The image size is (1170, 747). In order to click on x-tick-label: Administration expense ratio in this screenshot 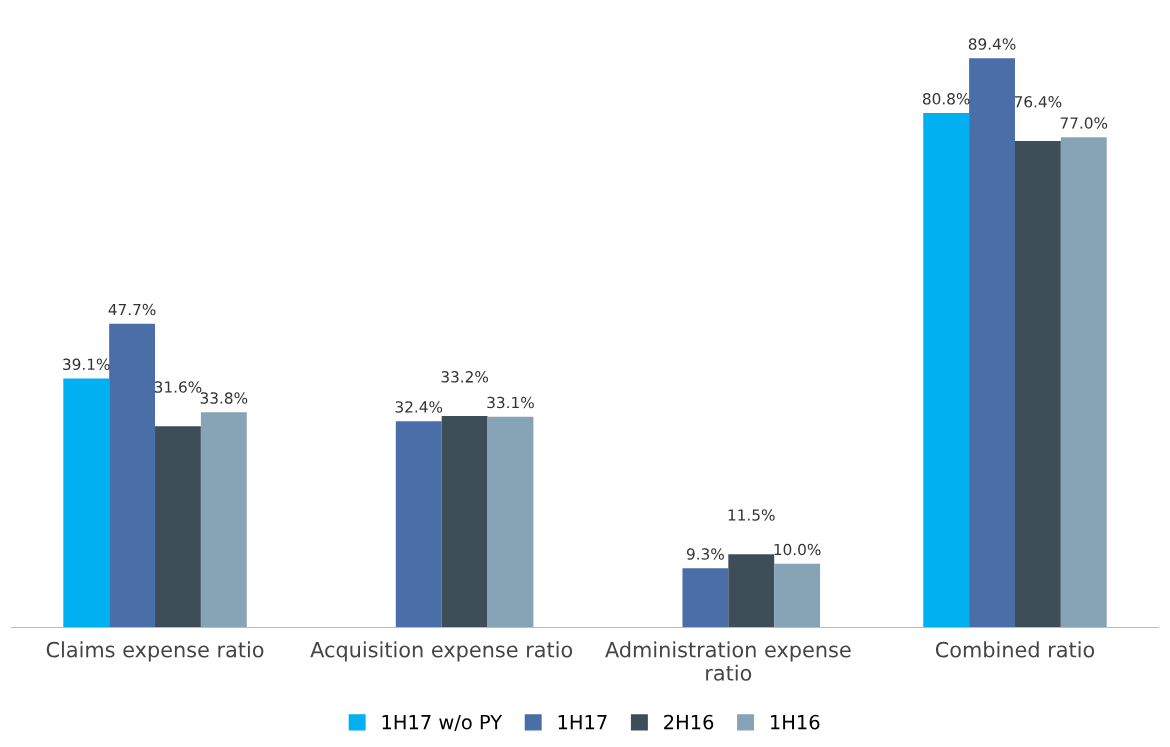, I will do `click(728, 661)`.